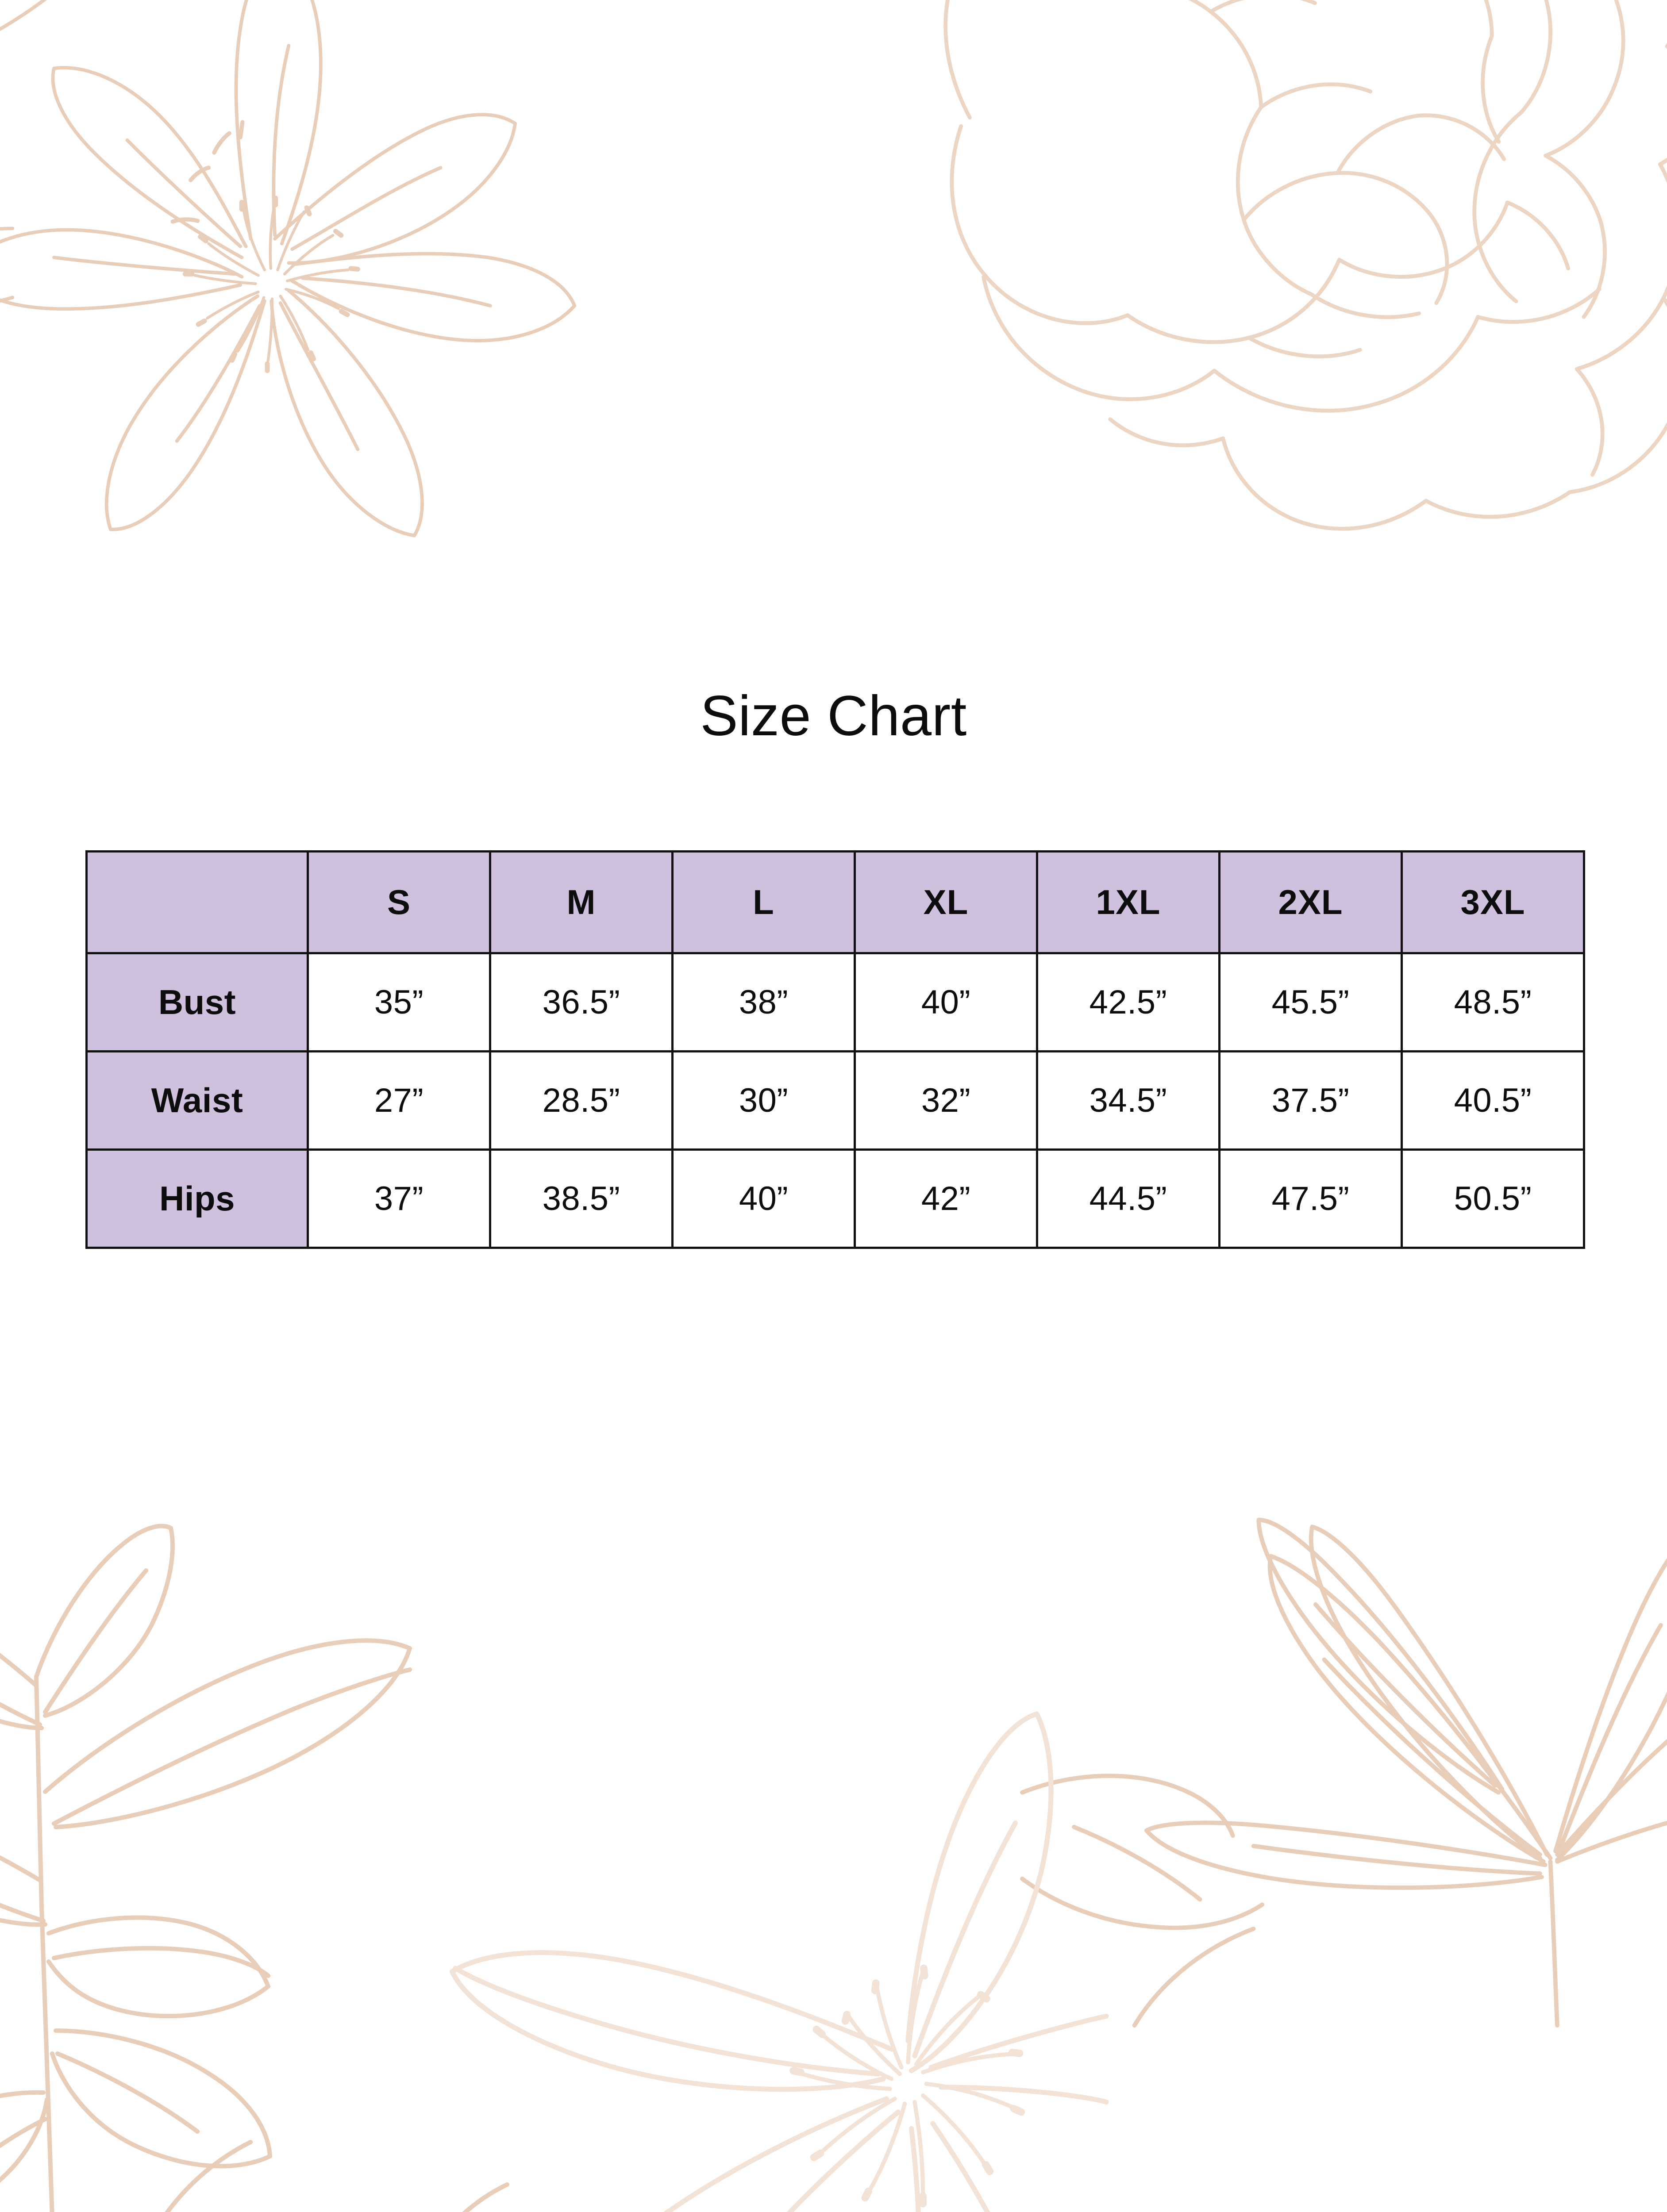 Image resolution: width=1667 pixels, height=2212 pixels. What do you see at coordinates (1310, 1199) in the screenshot?
I see `cell-hips-2xl: 47.5”` at bounding box center [1310, 1199].